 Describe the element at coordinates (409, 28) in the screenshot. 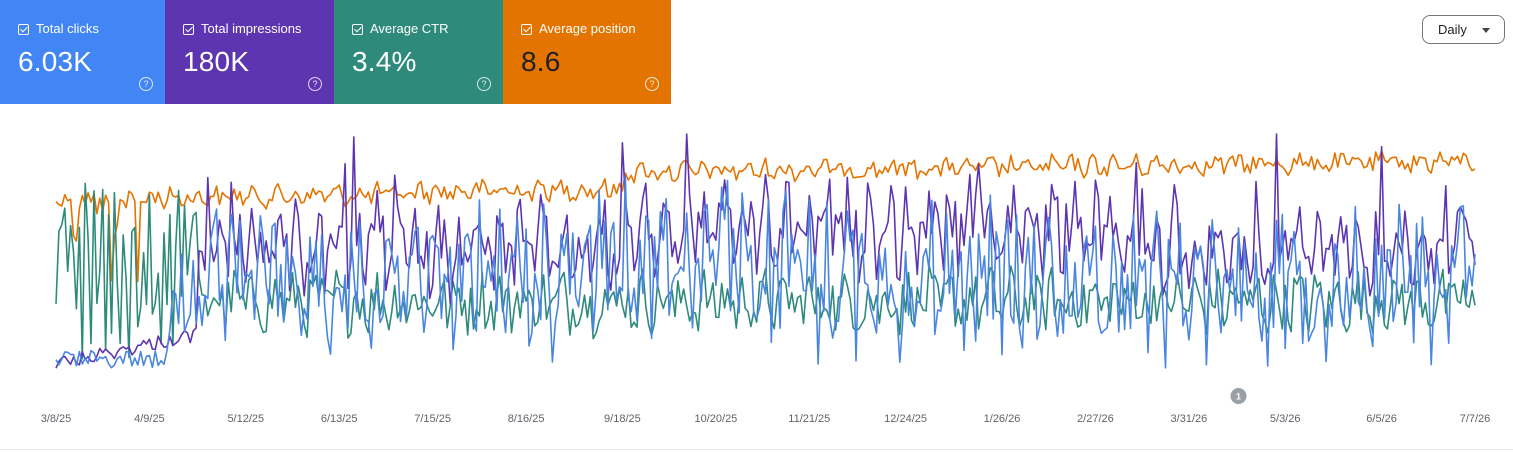

I see `metric-label: Average CTR` at that location.